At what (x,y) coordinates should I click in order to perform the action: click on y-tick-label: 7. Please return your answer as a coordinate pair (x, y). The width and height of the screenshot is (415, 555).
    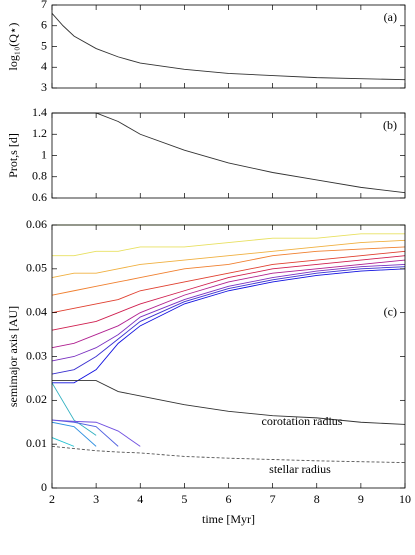
    Looking at the image, I should click on (44, 5).